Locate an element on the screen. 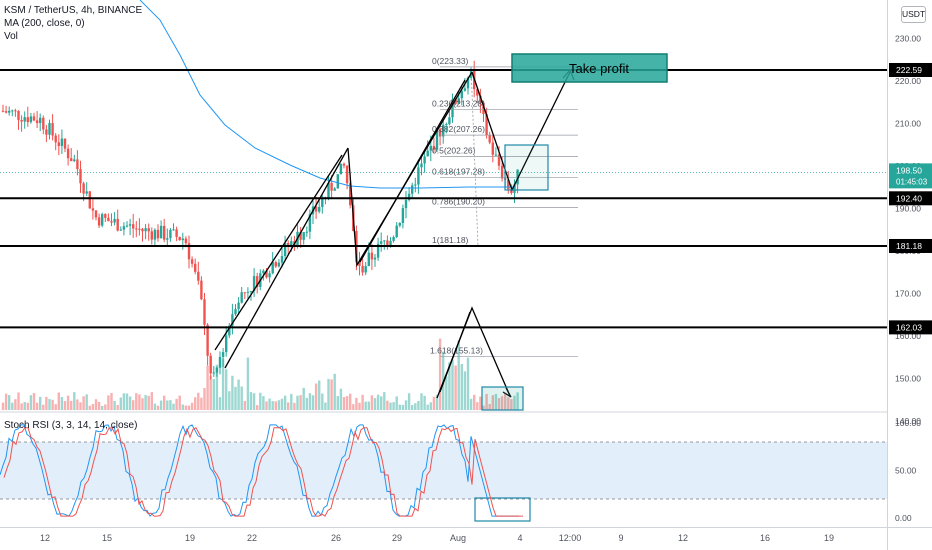 This screenshot has height=550, width=932. time-axis-label: 12 is located at coordinates (683, 538).